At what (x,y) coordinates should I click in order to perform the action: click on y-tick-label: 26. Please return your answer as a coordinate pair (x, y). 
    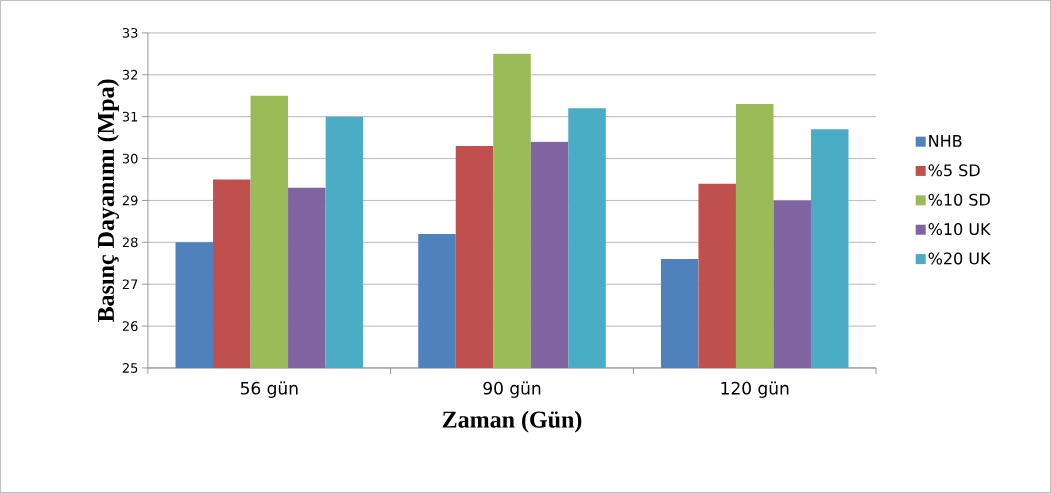
    Looking at the image, I should click on (130, 326).